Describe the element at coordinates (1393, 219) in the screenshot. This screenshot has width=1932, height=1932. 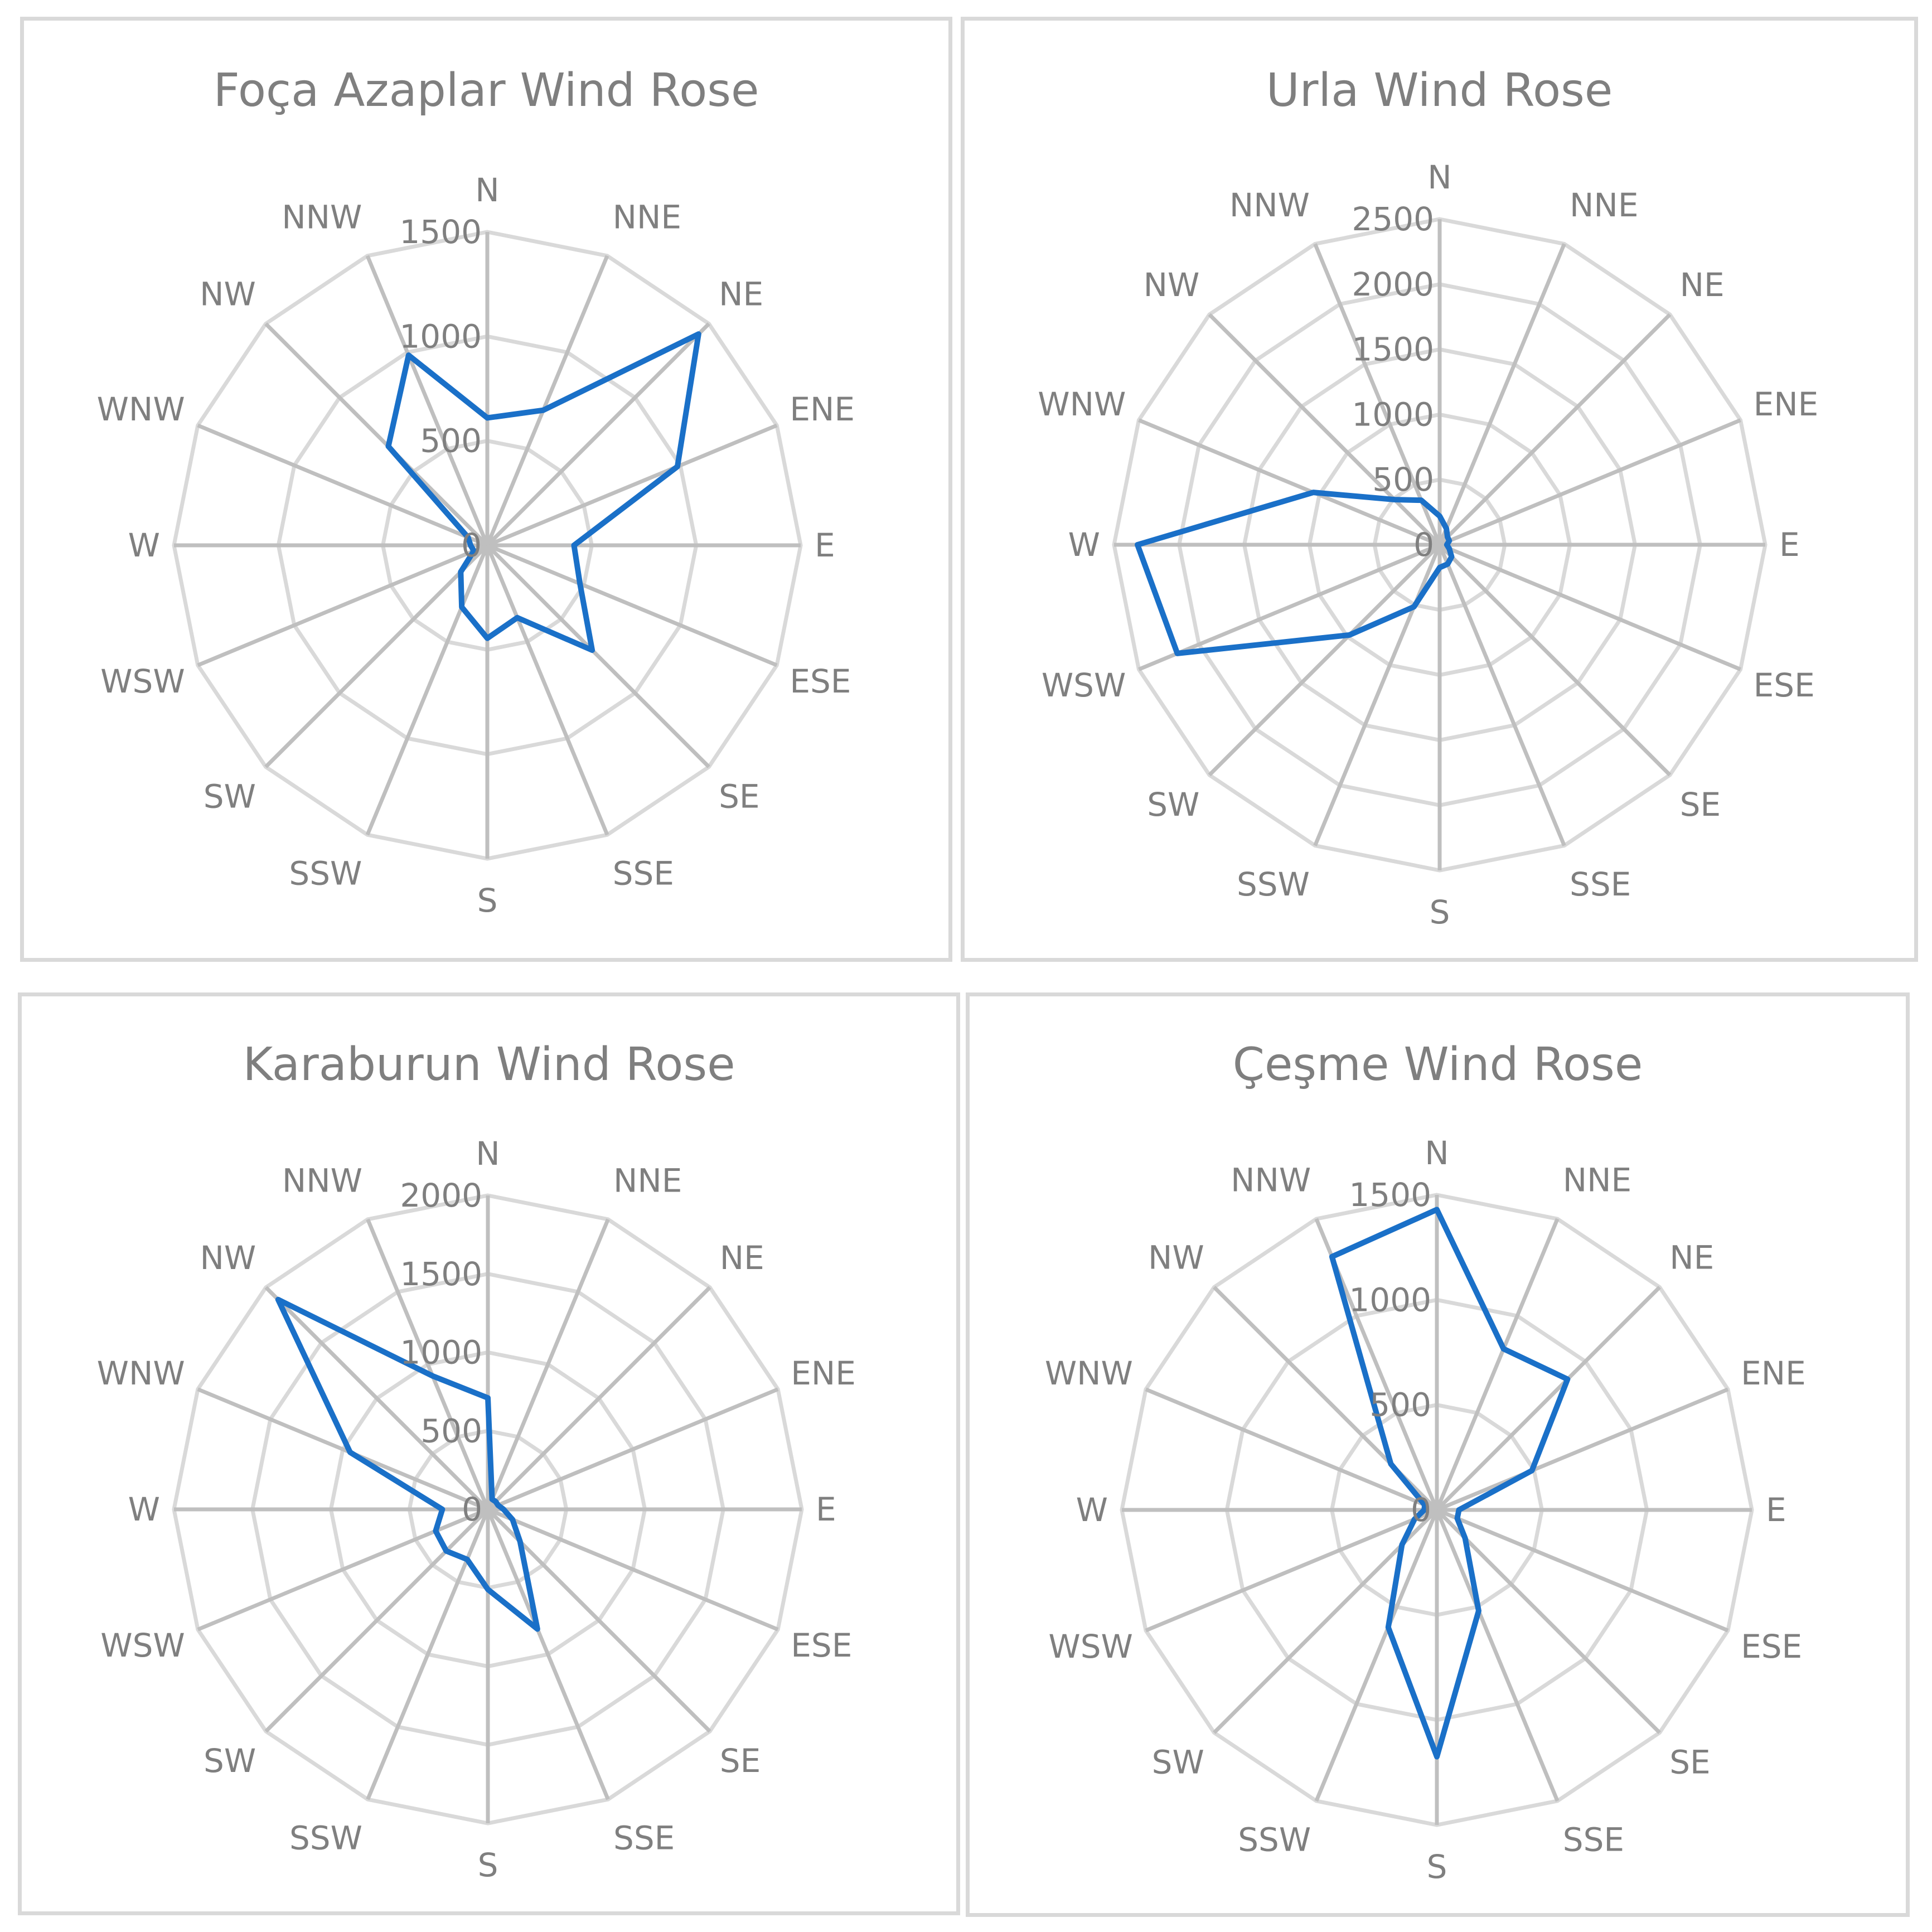
I see `radial-tick-label: 2500` at that location.